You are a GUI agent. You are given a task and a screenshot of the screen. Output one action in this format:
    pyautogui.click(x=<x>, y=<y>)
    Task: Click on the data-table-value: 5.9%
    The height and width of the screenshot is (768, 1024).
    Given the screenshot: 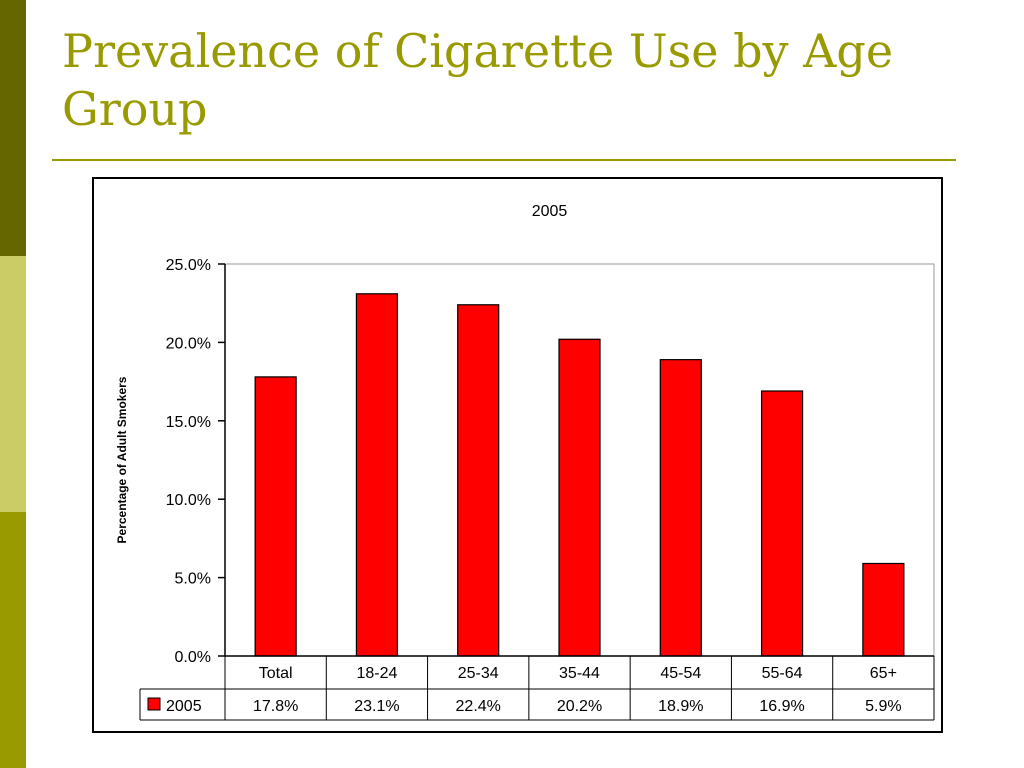 What is the action you would take?
    pyautogui.click(x=883, y=706)
    